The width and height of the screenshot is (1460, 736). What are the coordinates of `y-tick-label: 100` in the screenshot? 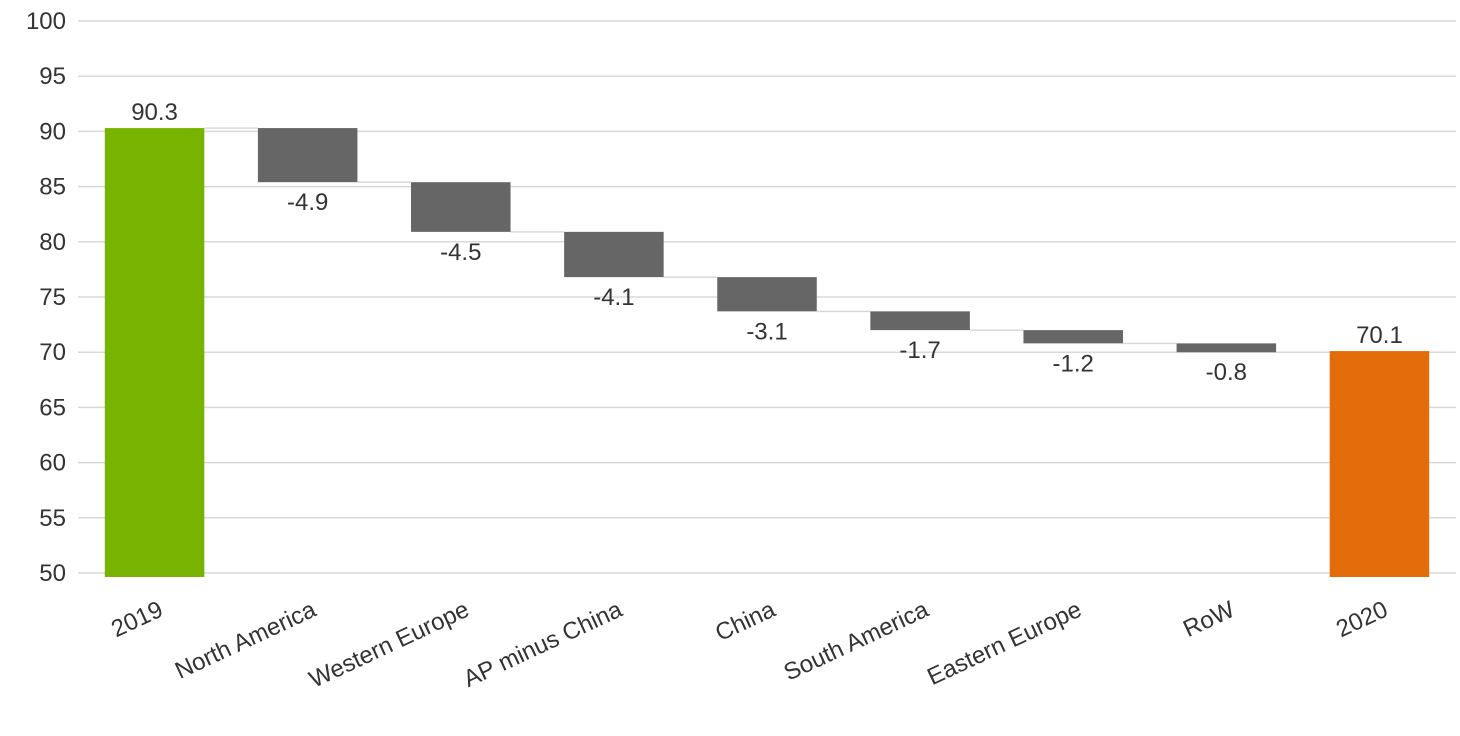 It's located at (46, 21).